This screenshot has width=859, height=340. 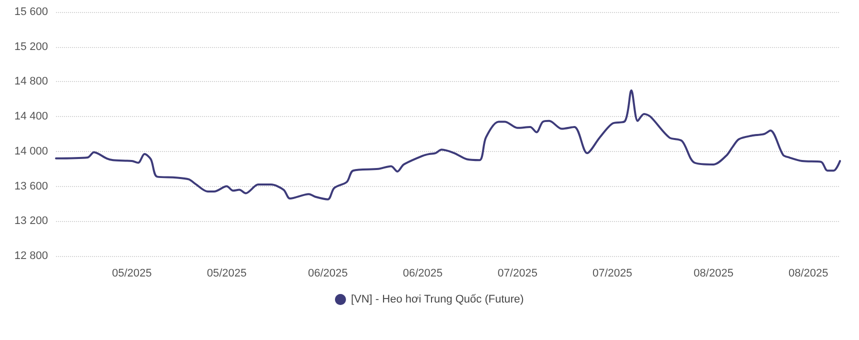 What do you see at coordinates (437, 300) in the screenshot?
I see `legend-label: [VN] - Heo hơi Trung Quốc (Future)` at bounding box center [437, 300].